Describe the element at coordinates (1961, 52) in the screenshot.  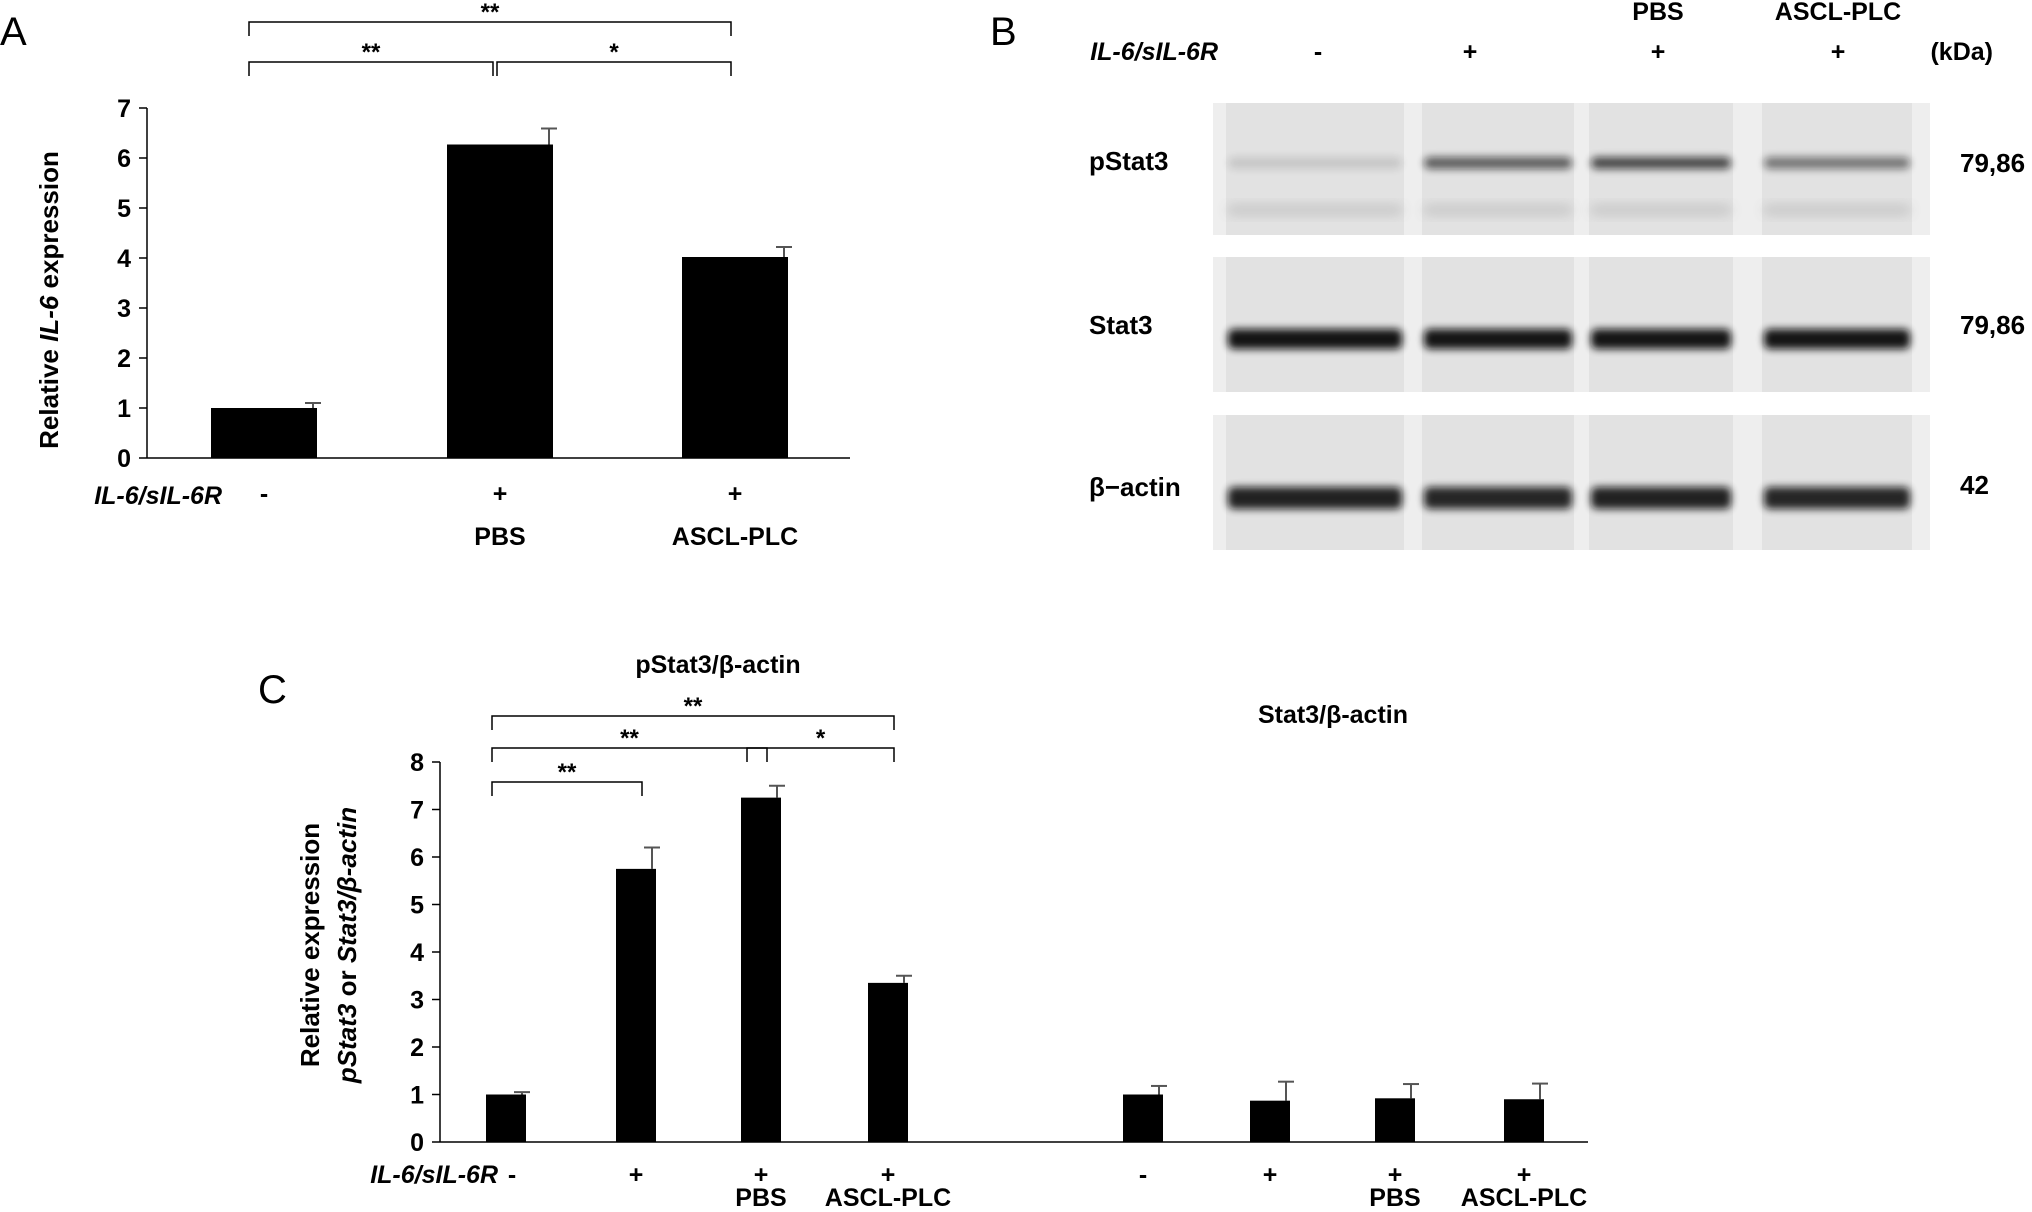
I see `blot-kda-unit: (kDa)` at that location.